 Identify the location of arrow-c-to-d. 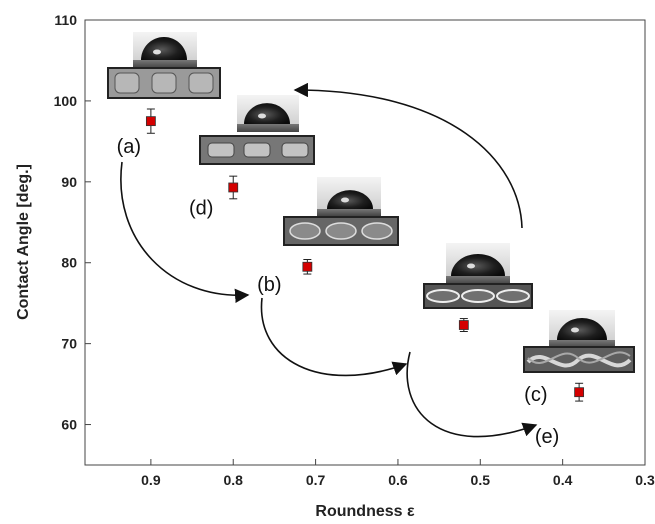
(408, 155).